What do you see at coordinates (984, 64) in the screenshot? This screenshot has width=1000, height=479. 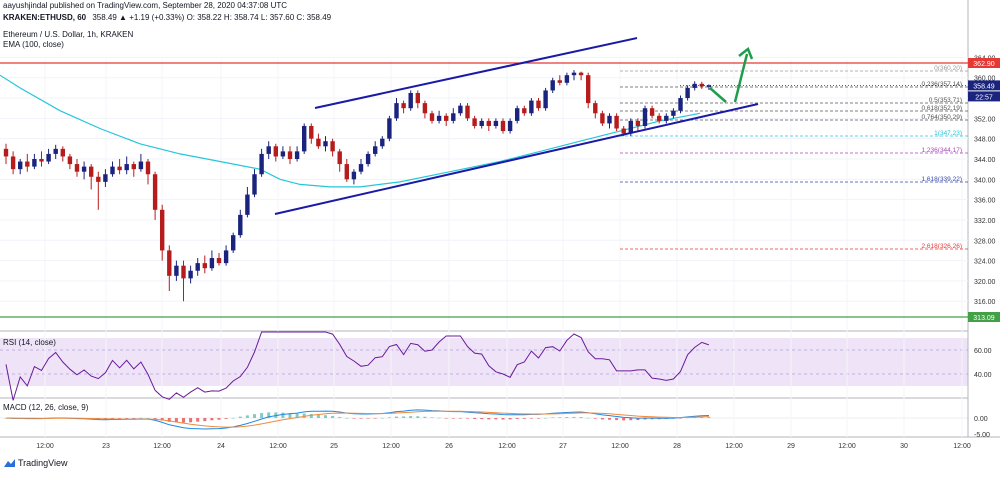 I see `resistance-badge-text: 362.90` at bounding box center [984, 64].